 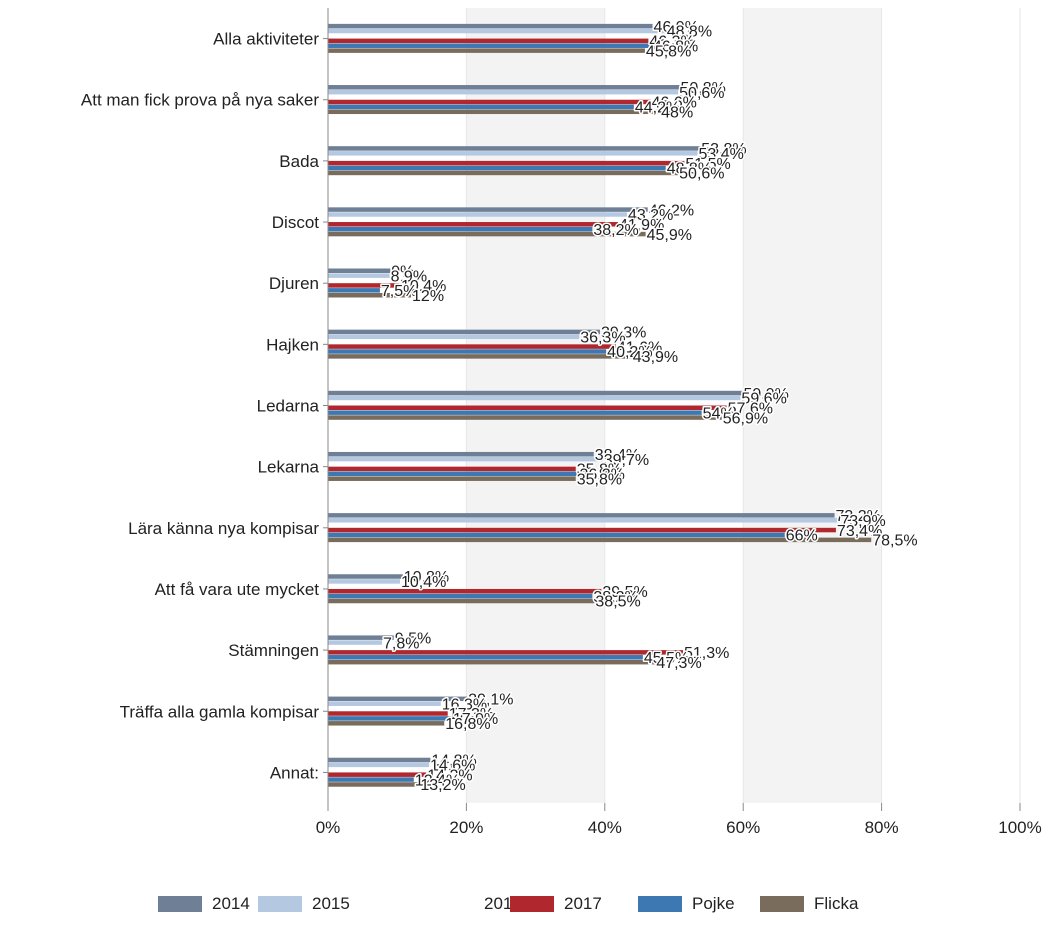 What do you see at coordinates (508, 903) in the screenshot?
I see `legend: 2014 2015 2016 2017 Pojke Flicka` at bounding box center [508, 903].